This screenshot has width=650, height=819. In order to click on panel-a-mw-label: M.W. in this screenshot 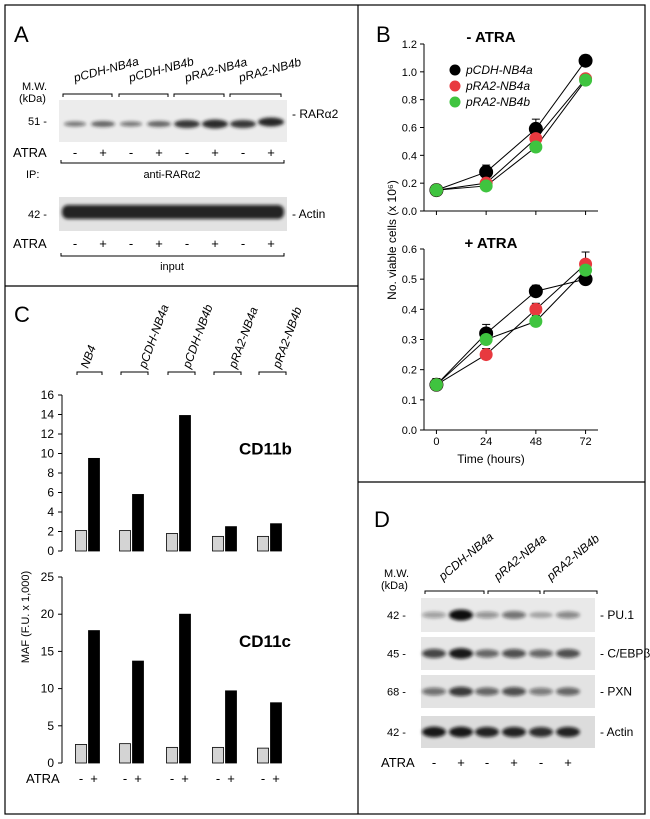, I will do `click(34, 87)`.